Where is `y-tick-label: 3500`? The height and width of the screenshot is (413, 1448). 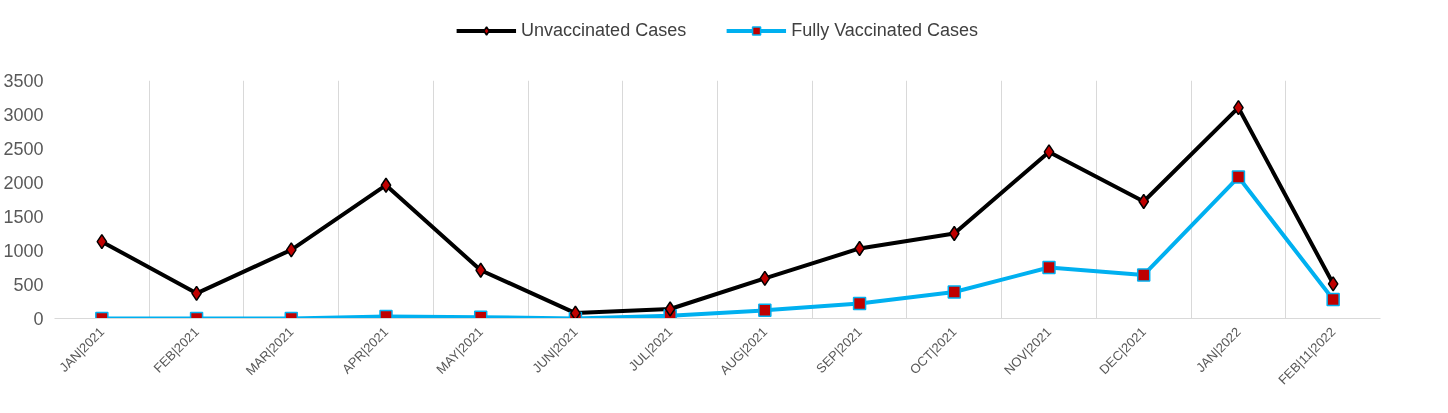
y-tick-label: 3500 is located at coordinates (23, 81).